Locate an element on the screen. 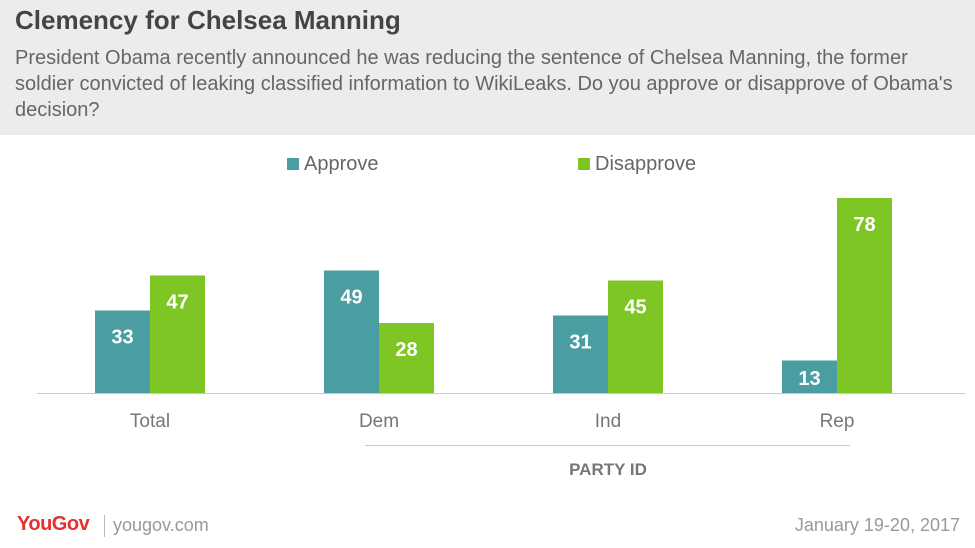  data-label-approve-ind: 31 is located at coordinates (580, 343).